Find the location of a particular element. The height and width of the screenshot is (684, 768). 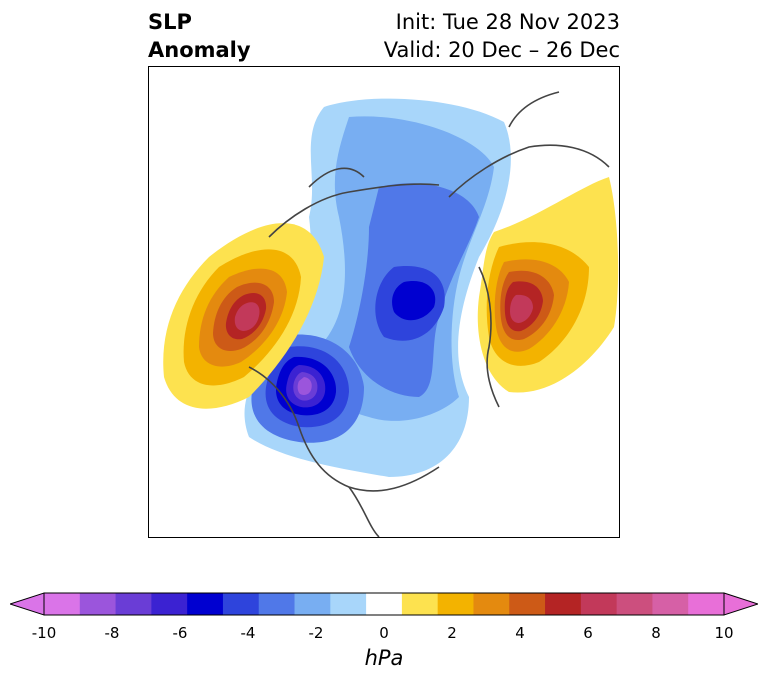

init-date: Init: Tue 28 Nov 2023 is located at coordinates (507, 22).